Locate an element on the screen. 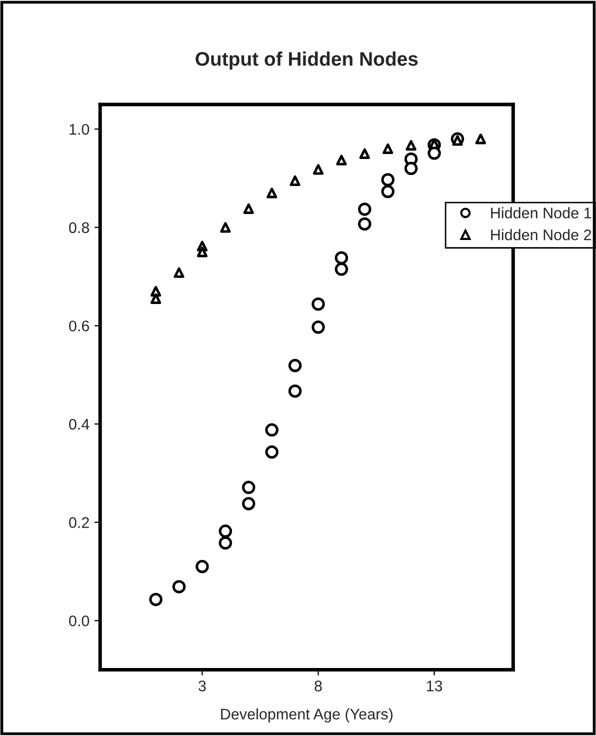 This screenshot has height=736, width=596. y-tick-label: 1.0 is located at coordinates (80, 129).